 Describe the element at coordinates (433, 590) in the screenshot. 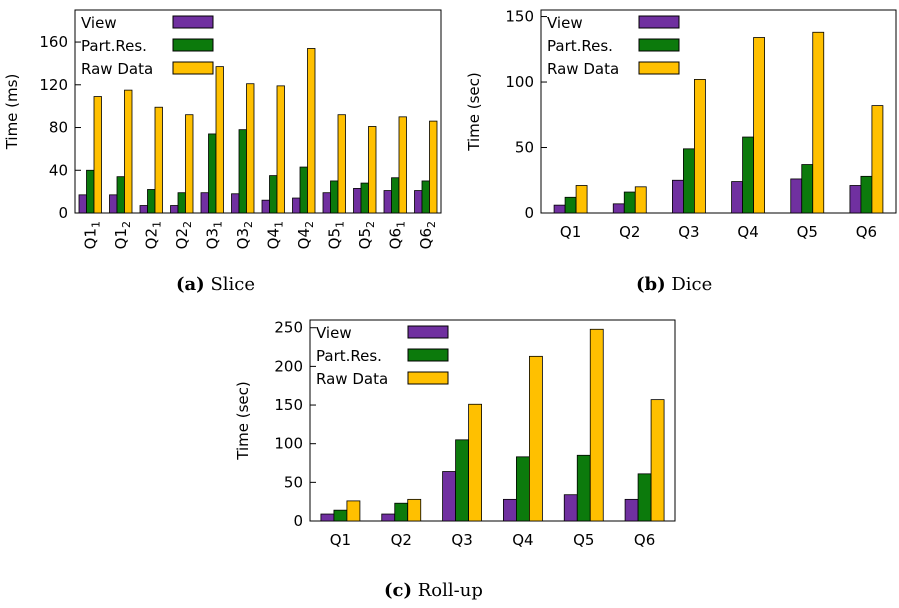

I see `caption-rollup: (c) Roll-up` at that location.